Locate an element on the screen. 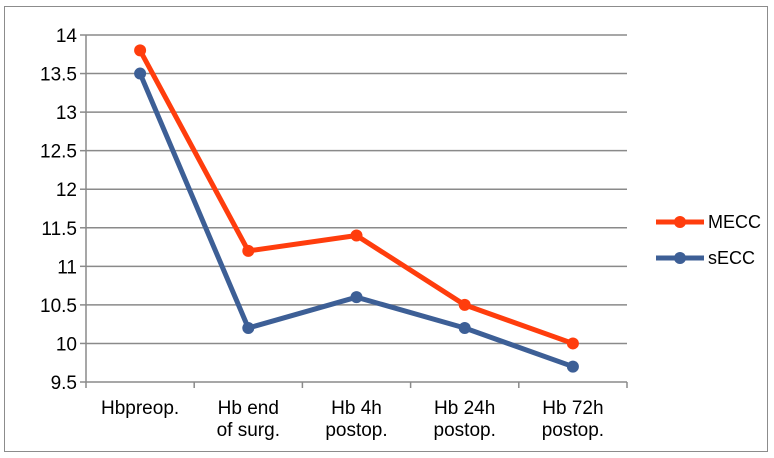  x-tick-label: Hbpreop. is located at coordinates (140, 408).